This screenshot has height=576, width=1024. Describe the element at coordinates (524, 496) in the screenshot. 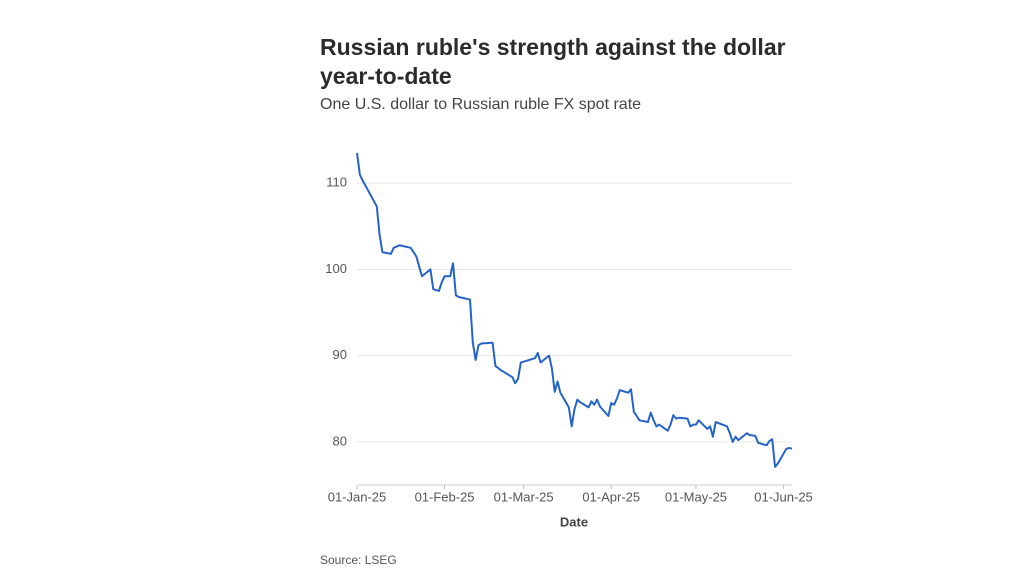

I see `x-tick-label: 01-Mar-25` at that location.